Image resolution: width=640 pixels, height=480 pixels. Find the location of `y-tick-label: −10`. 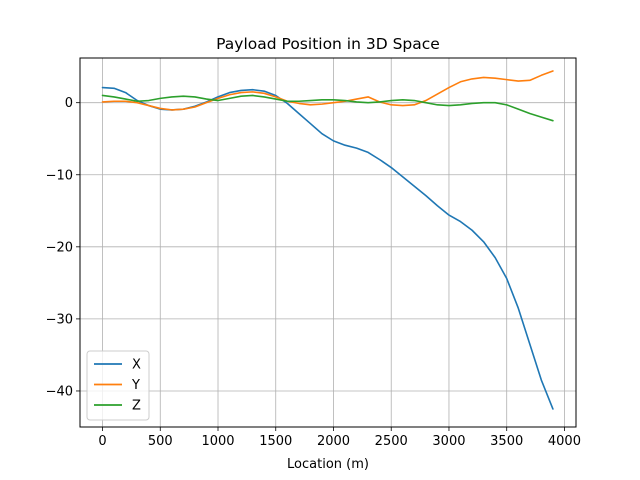

y-tick-label: −10 is located at coordinates (59, 175).